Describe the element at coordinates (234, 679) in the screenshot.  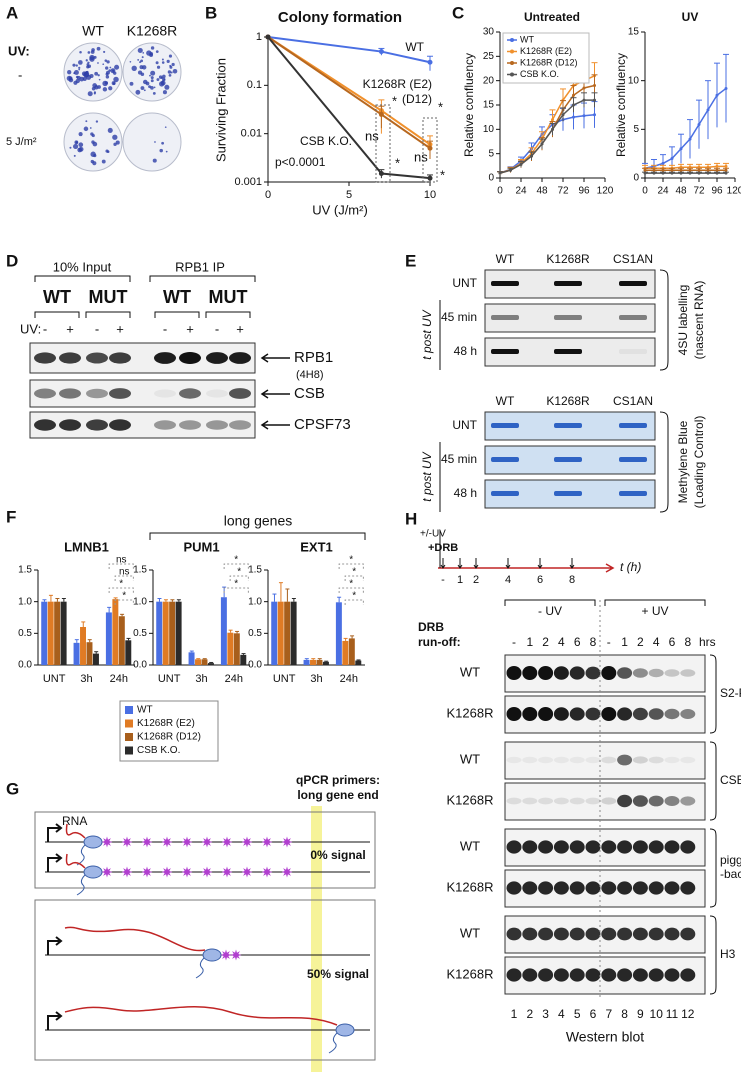
I see `x-tick-label: 24h` at that location.